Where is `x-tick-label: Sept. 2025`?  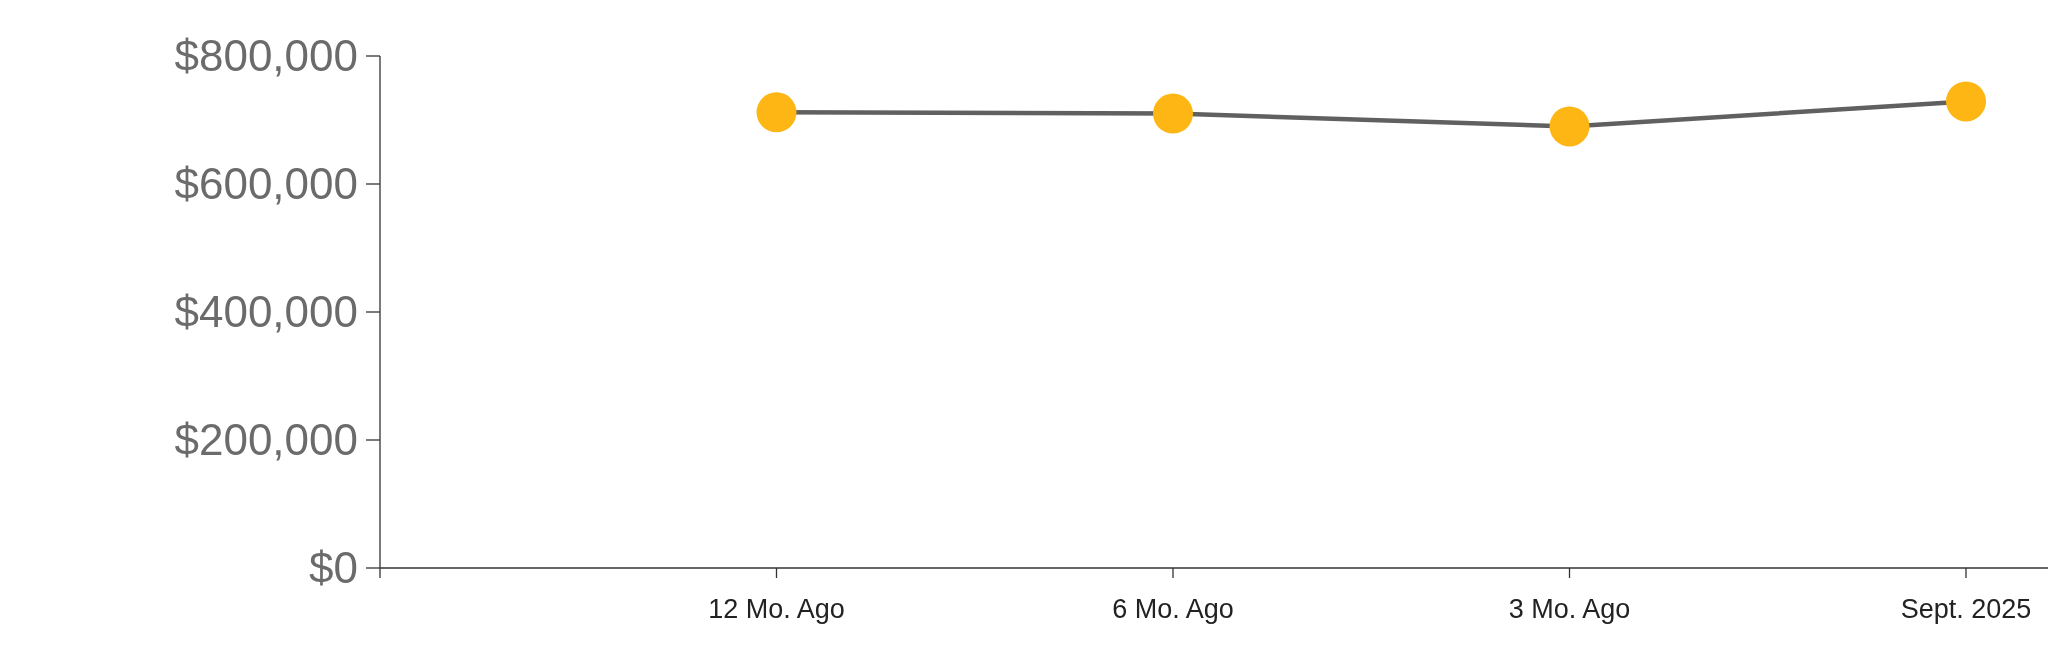 x-tick-label: Sept. 2025 is located at coordinates (1966, 609).